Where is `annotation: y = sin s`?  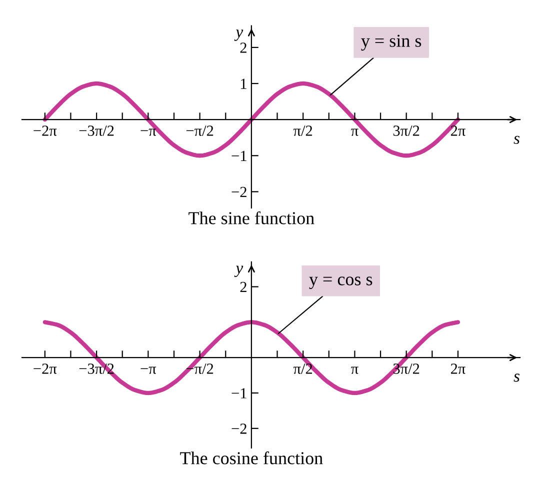
annotation: y = sin s is located at coordinates (391, 42).